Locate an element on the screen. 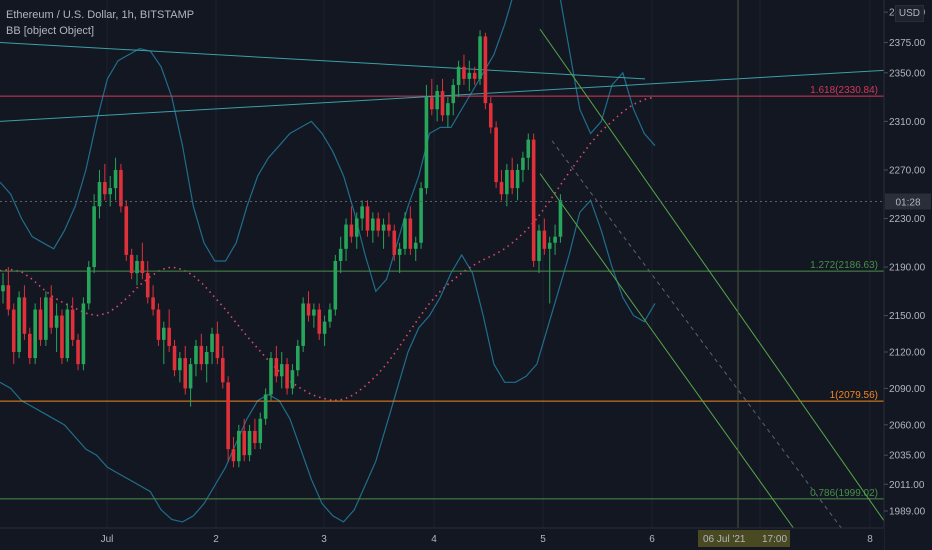 The image size is (932, 550). time-tick-label: 5 is located at coordinates (543, 539).